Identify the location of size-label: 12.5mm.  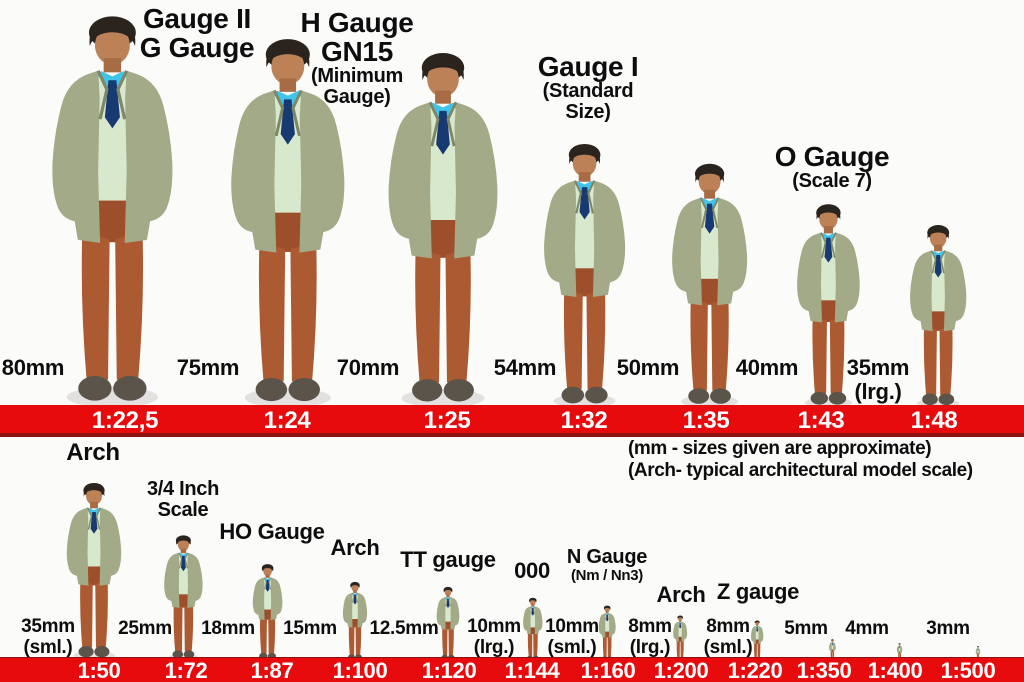
(404, 629).